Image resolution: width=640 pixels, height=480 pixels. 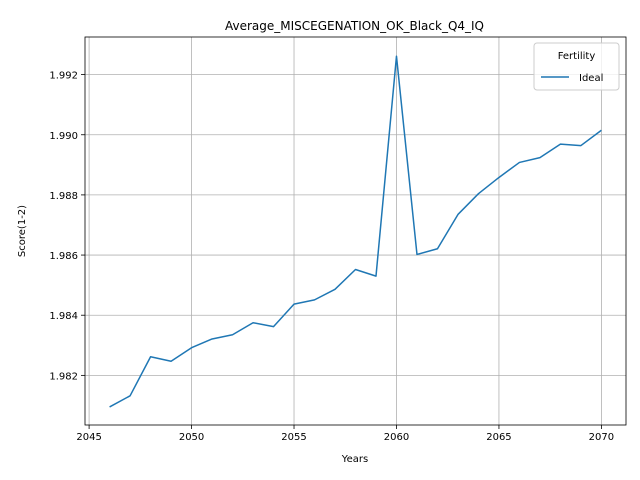 I want to click on legend-title: Fertility, so click(x=577, y=56).